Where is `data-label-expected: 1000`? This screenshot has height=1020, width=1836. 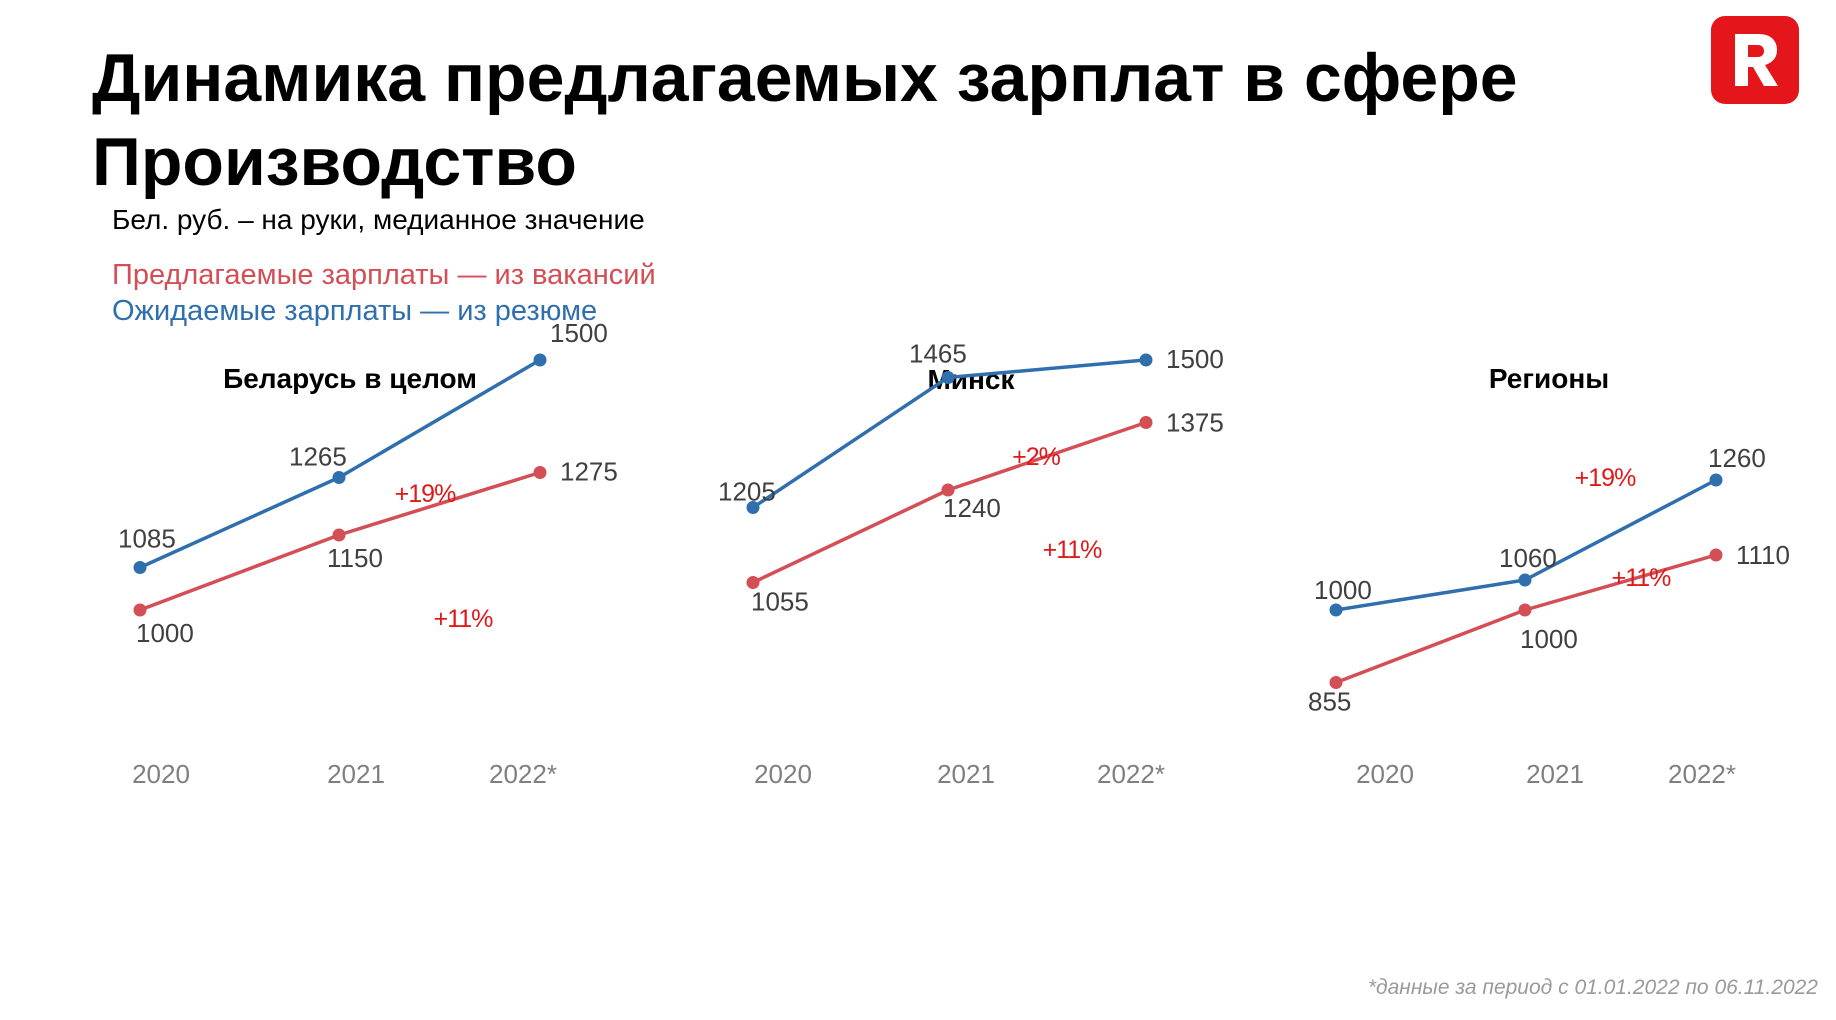
data-label-expected: 1000 is located at coordinates (1343, 590).